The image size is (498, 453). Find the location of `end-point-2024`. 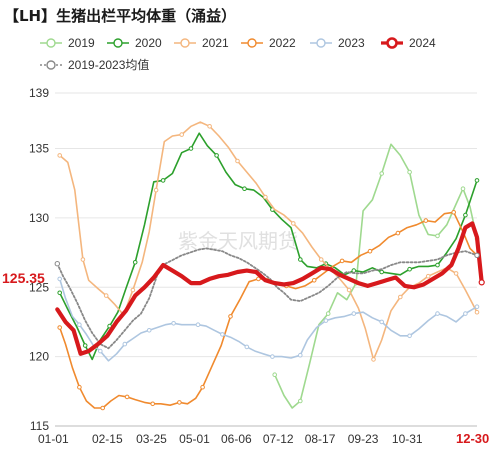

end-point-2024 is located at coordinates (481, 282).